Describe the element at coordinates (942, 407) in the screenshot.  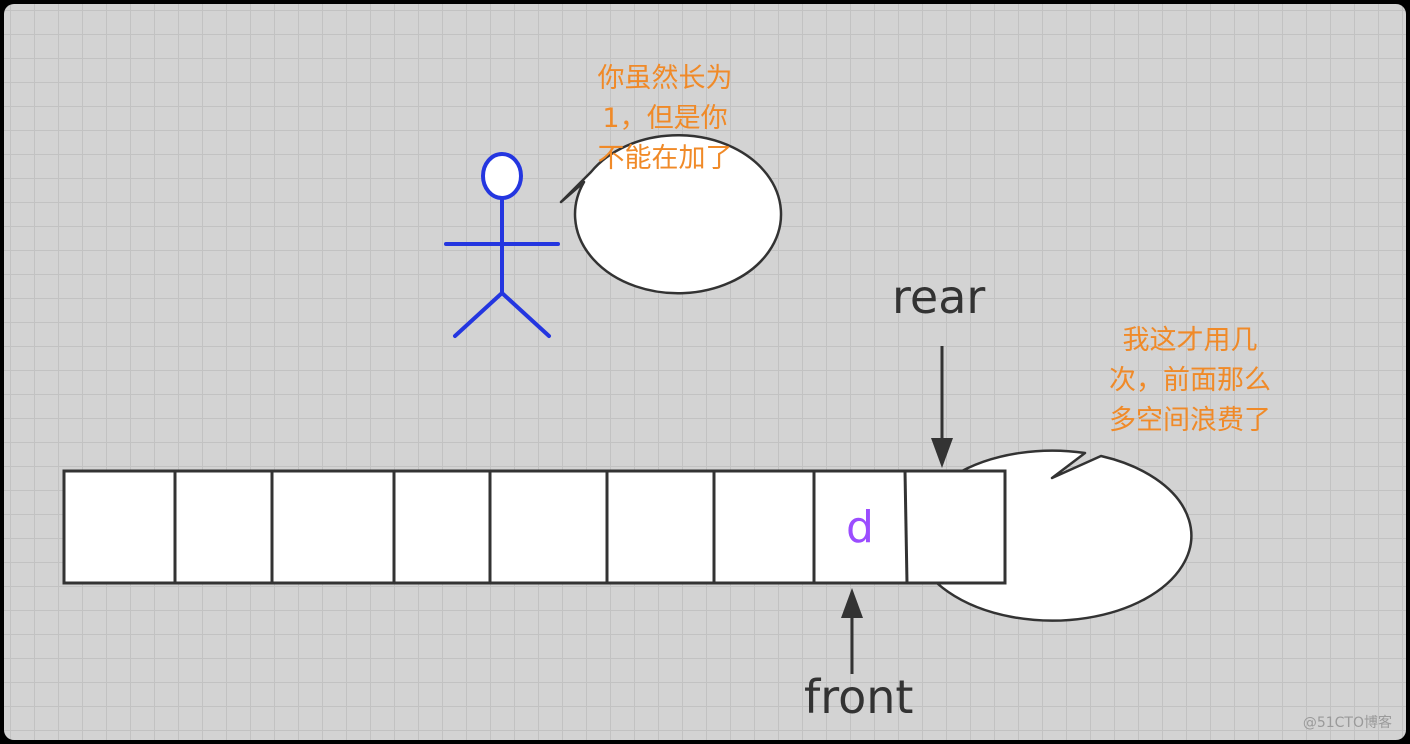
I see `arrow-down-icon` at that location.